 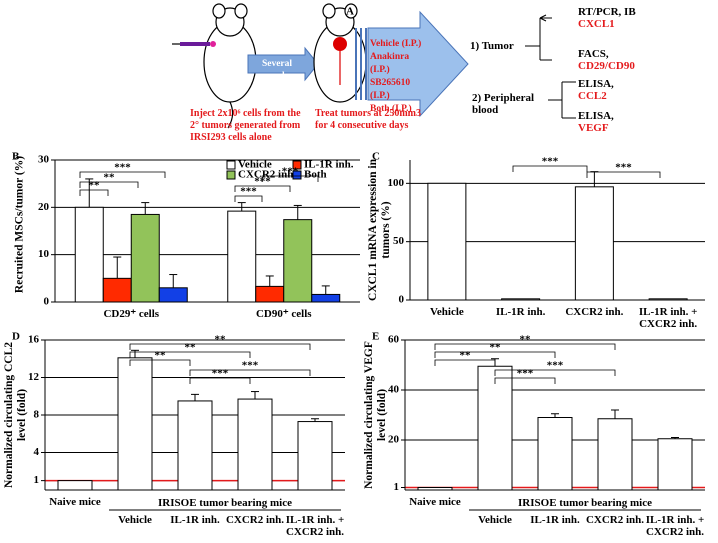 I want to click on assay-target: CD29/CD90, so click(x=606, y=66).